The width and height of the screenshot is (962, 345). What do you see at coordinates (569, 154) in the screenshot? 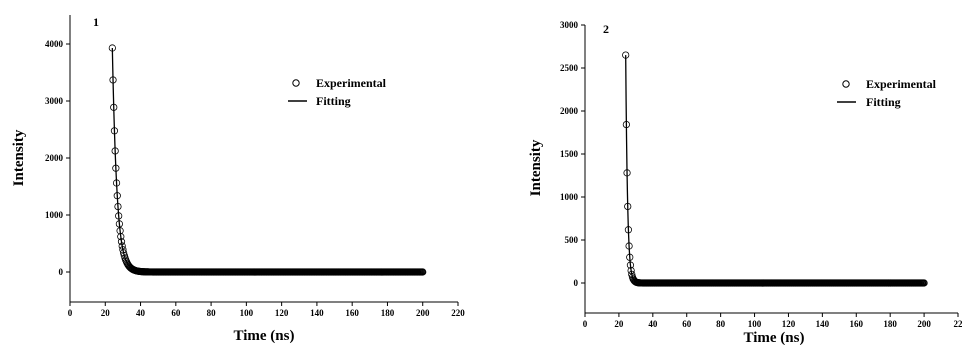
I see `y-tick-label: 1500` at bounding box center [569, 154].